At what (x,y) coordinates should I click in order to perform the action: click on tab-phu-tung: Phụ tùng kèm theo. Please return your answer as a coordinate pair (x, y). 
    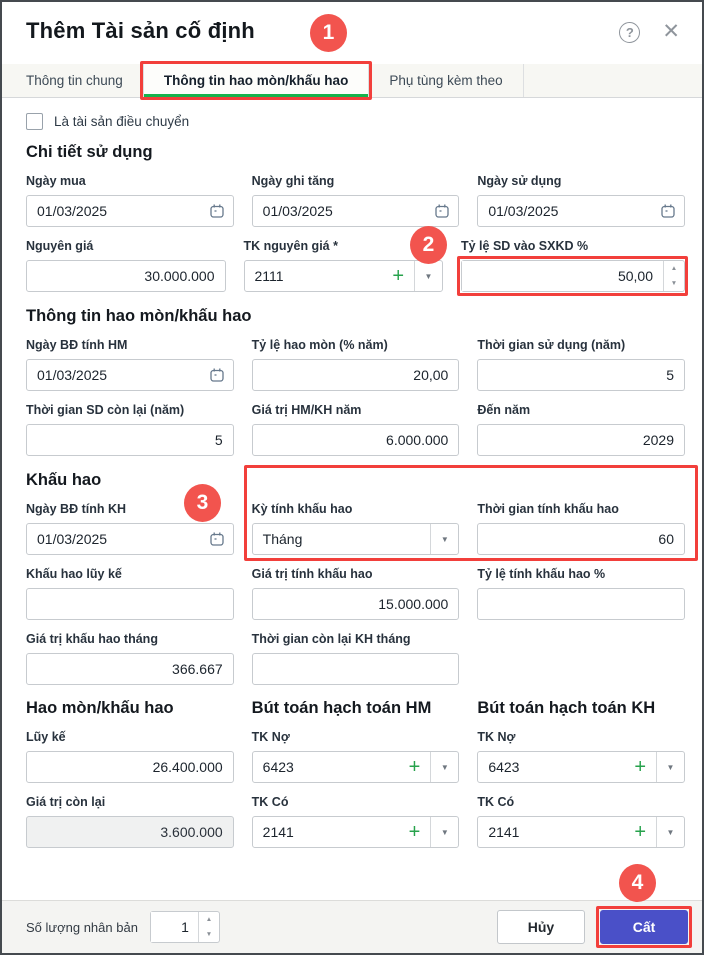
    Looking at the image, I should click on (446, 81).